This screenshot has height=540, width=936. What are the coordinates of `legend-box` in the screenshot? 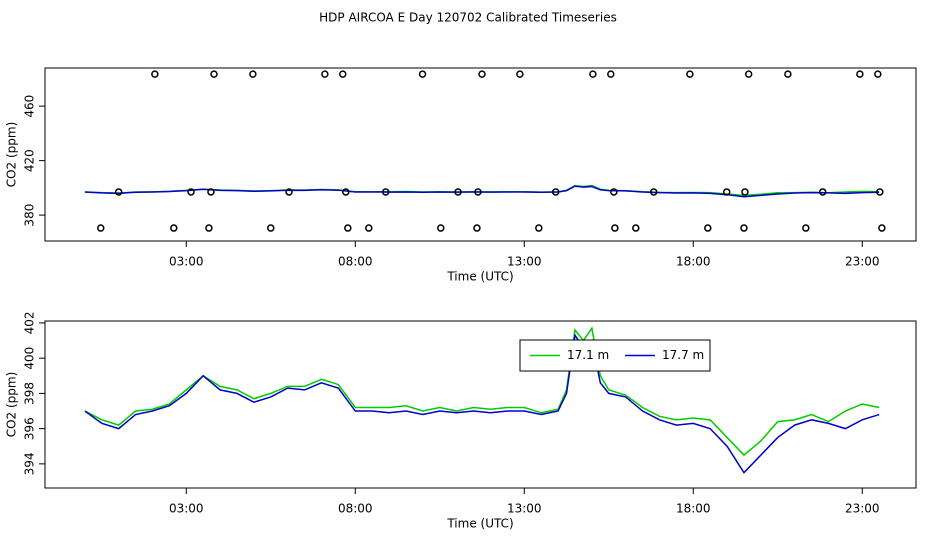 It's located at (615, 355).